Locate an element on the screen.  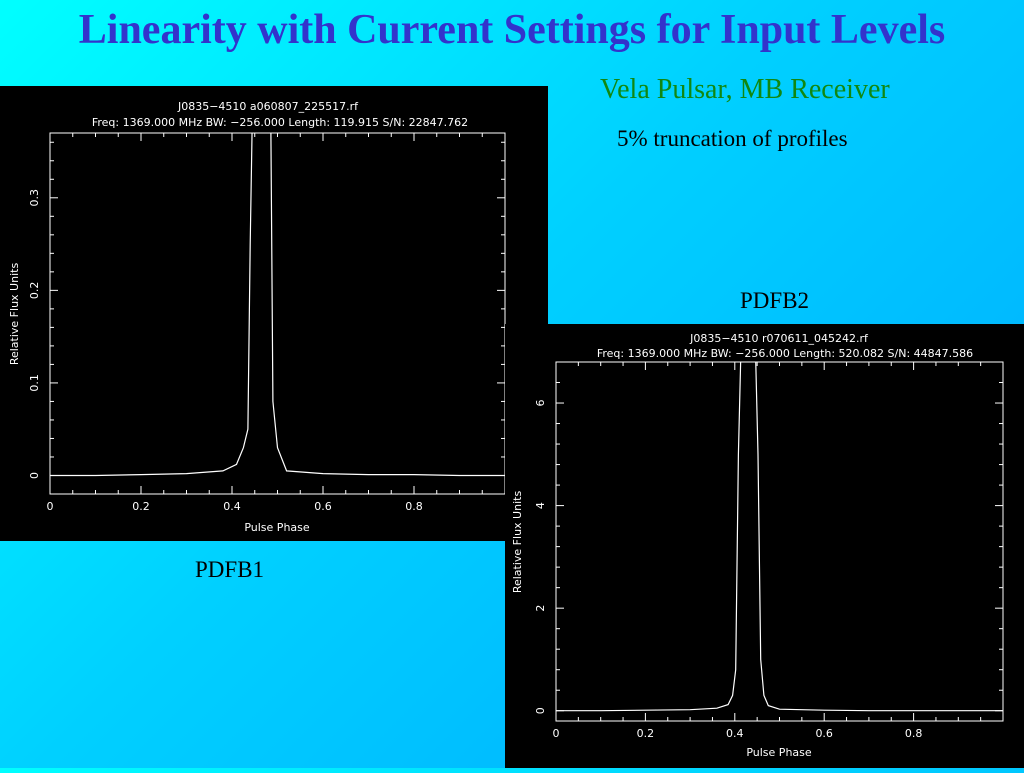
pdfb1-y-tick-label: 0.2 is located at coordinates (34, 291).